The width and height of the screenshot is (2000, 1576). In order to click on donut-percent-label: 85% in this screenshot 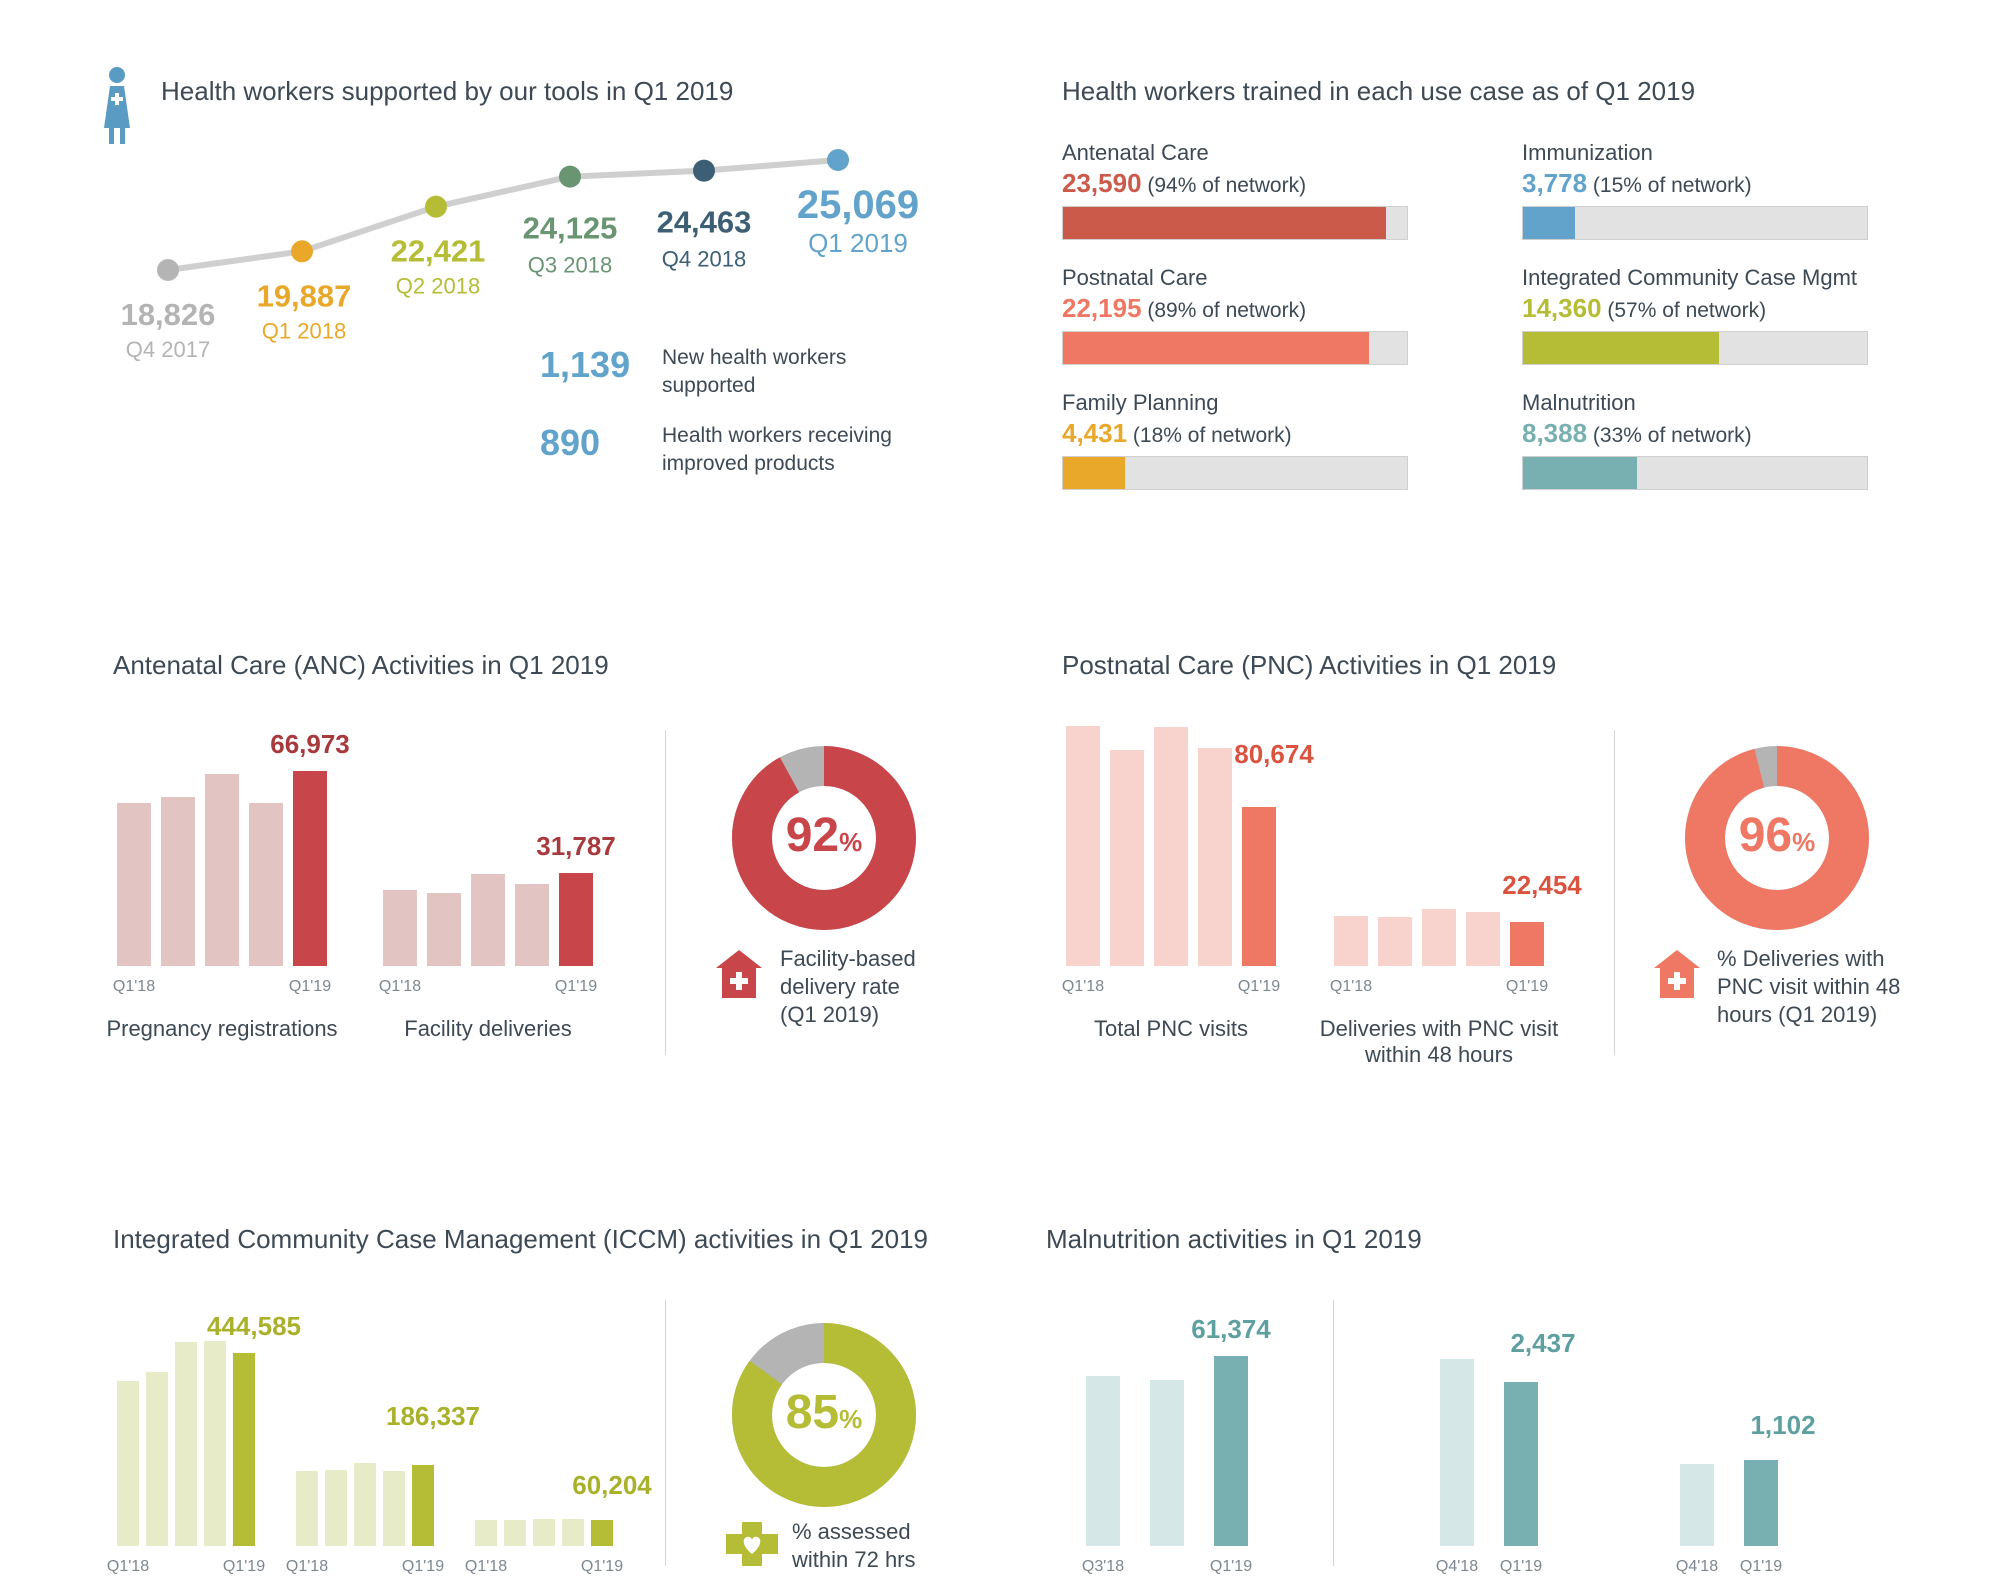, I will do `click(824, 1412)`.